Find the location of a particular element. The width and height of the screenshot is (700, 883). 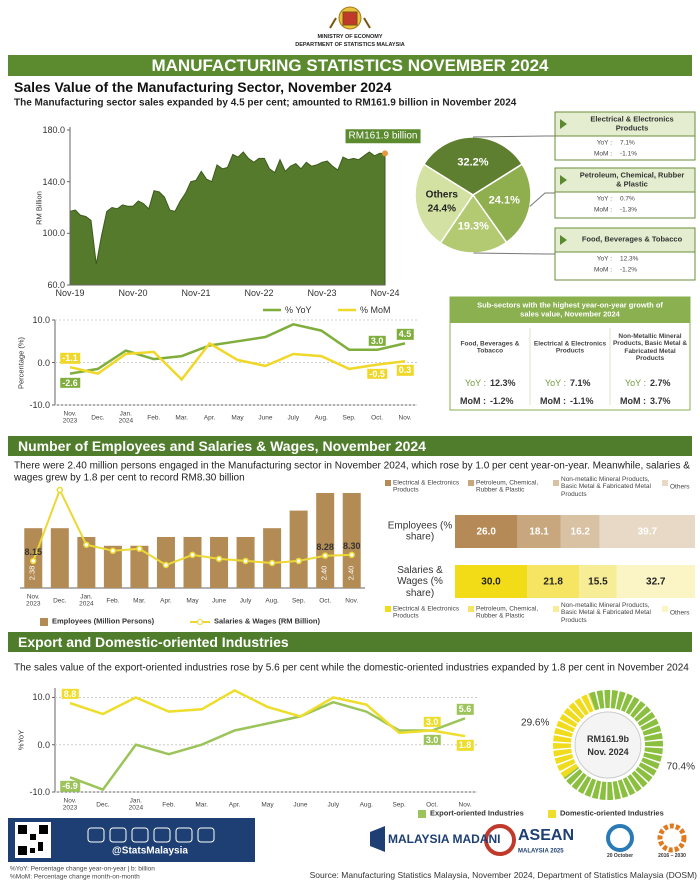

slice-label: 19.3% is located at coordinates (473, 226).